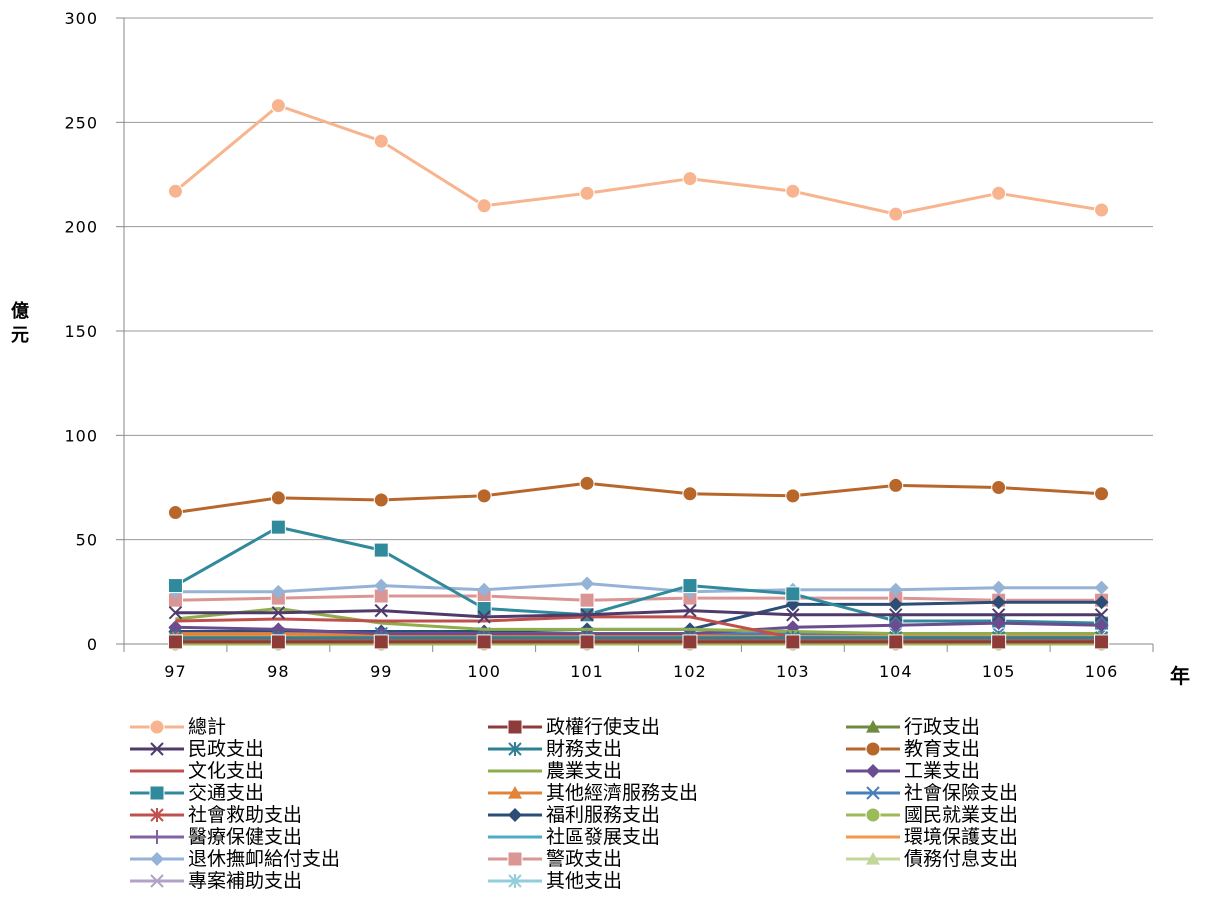 The width and height of the screenshot is (1209, 898). What do you see at coordinates (81, 435) in the screenshot?
I see `y-tick-label: 100` at bounding box center [81, 435].